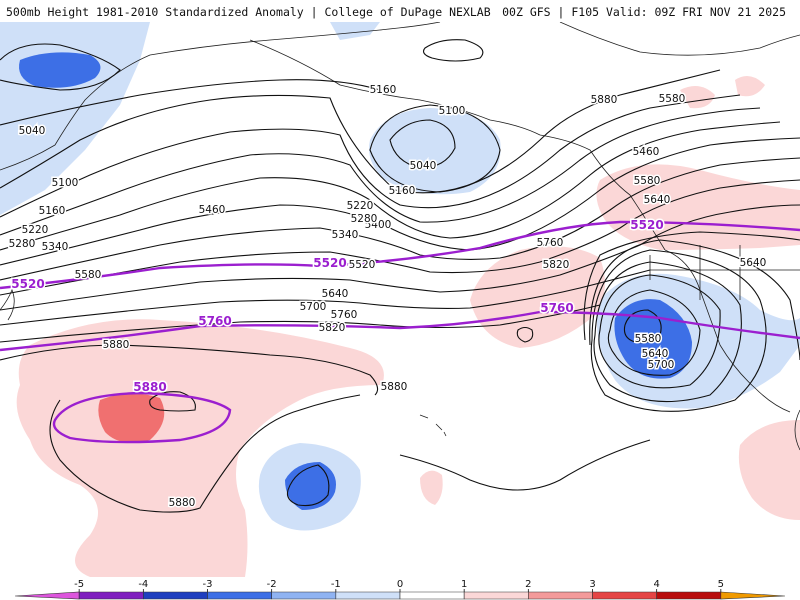 Image resolution: width=800 pixels, height=600 pixels. Describe the element at coordinates (464, 584) in the screenshot. I see `colorbar-tick-label: 1` at that location.